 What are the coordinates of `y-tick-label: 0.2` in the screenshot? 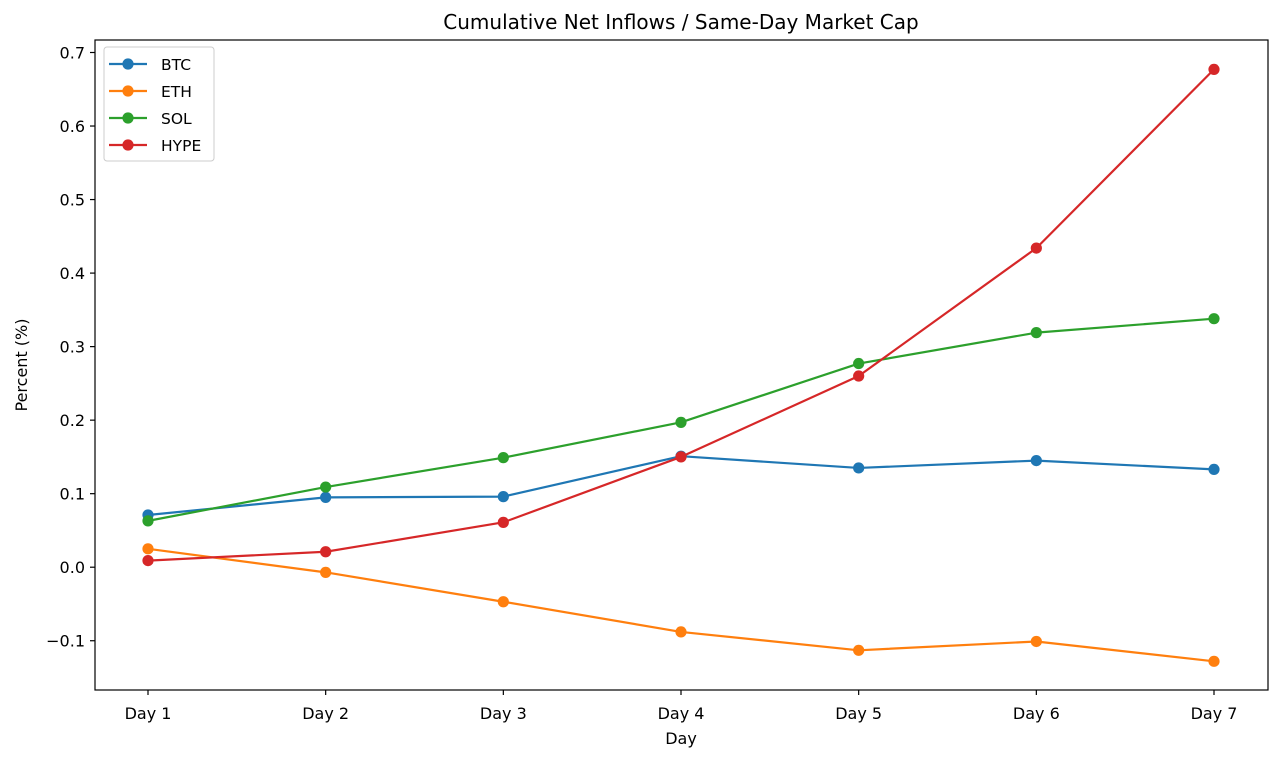 It's located at (72, 420).